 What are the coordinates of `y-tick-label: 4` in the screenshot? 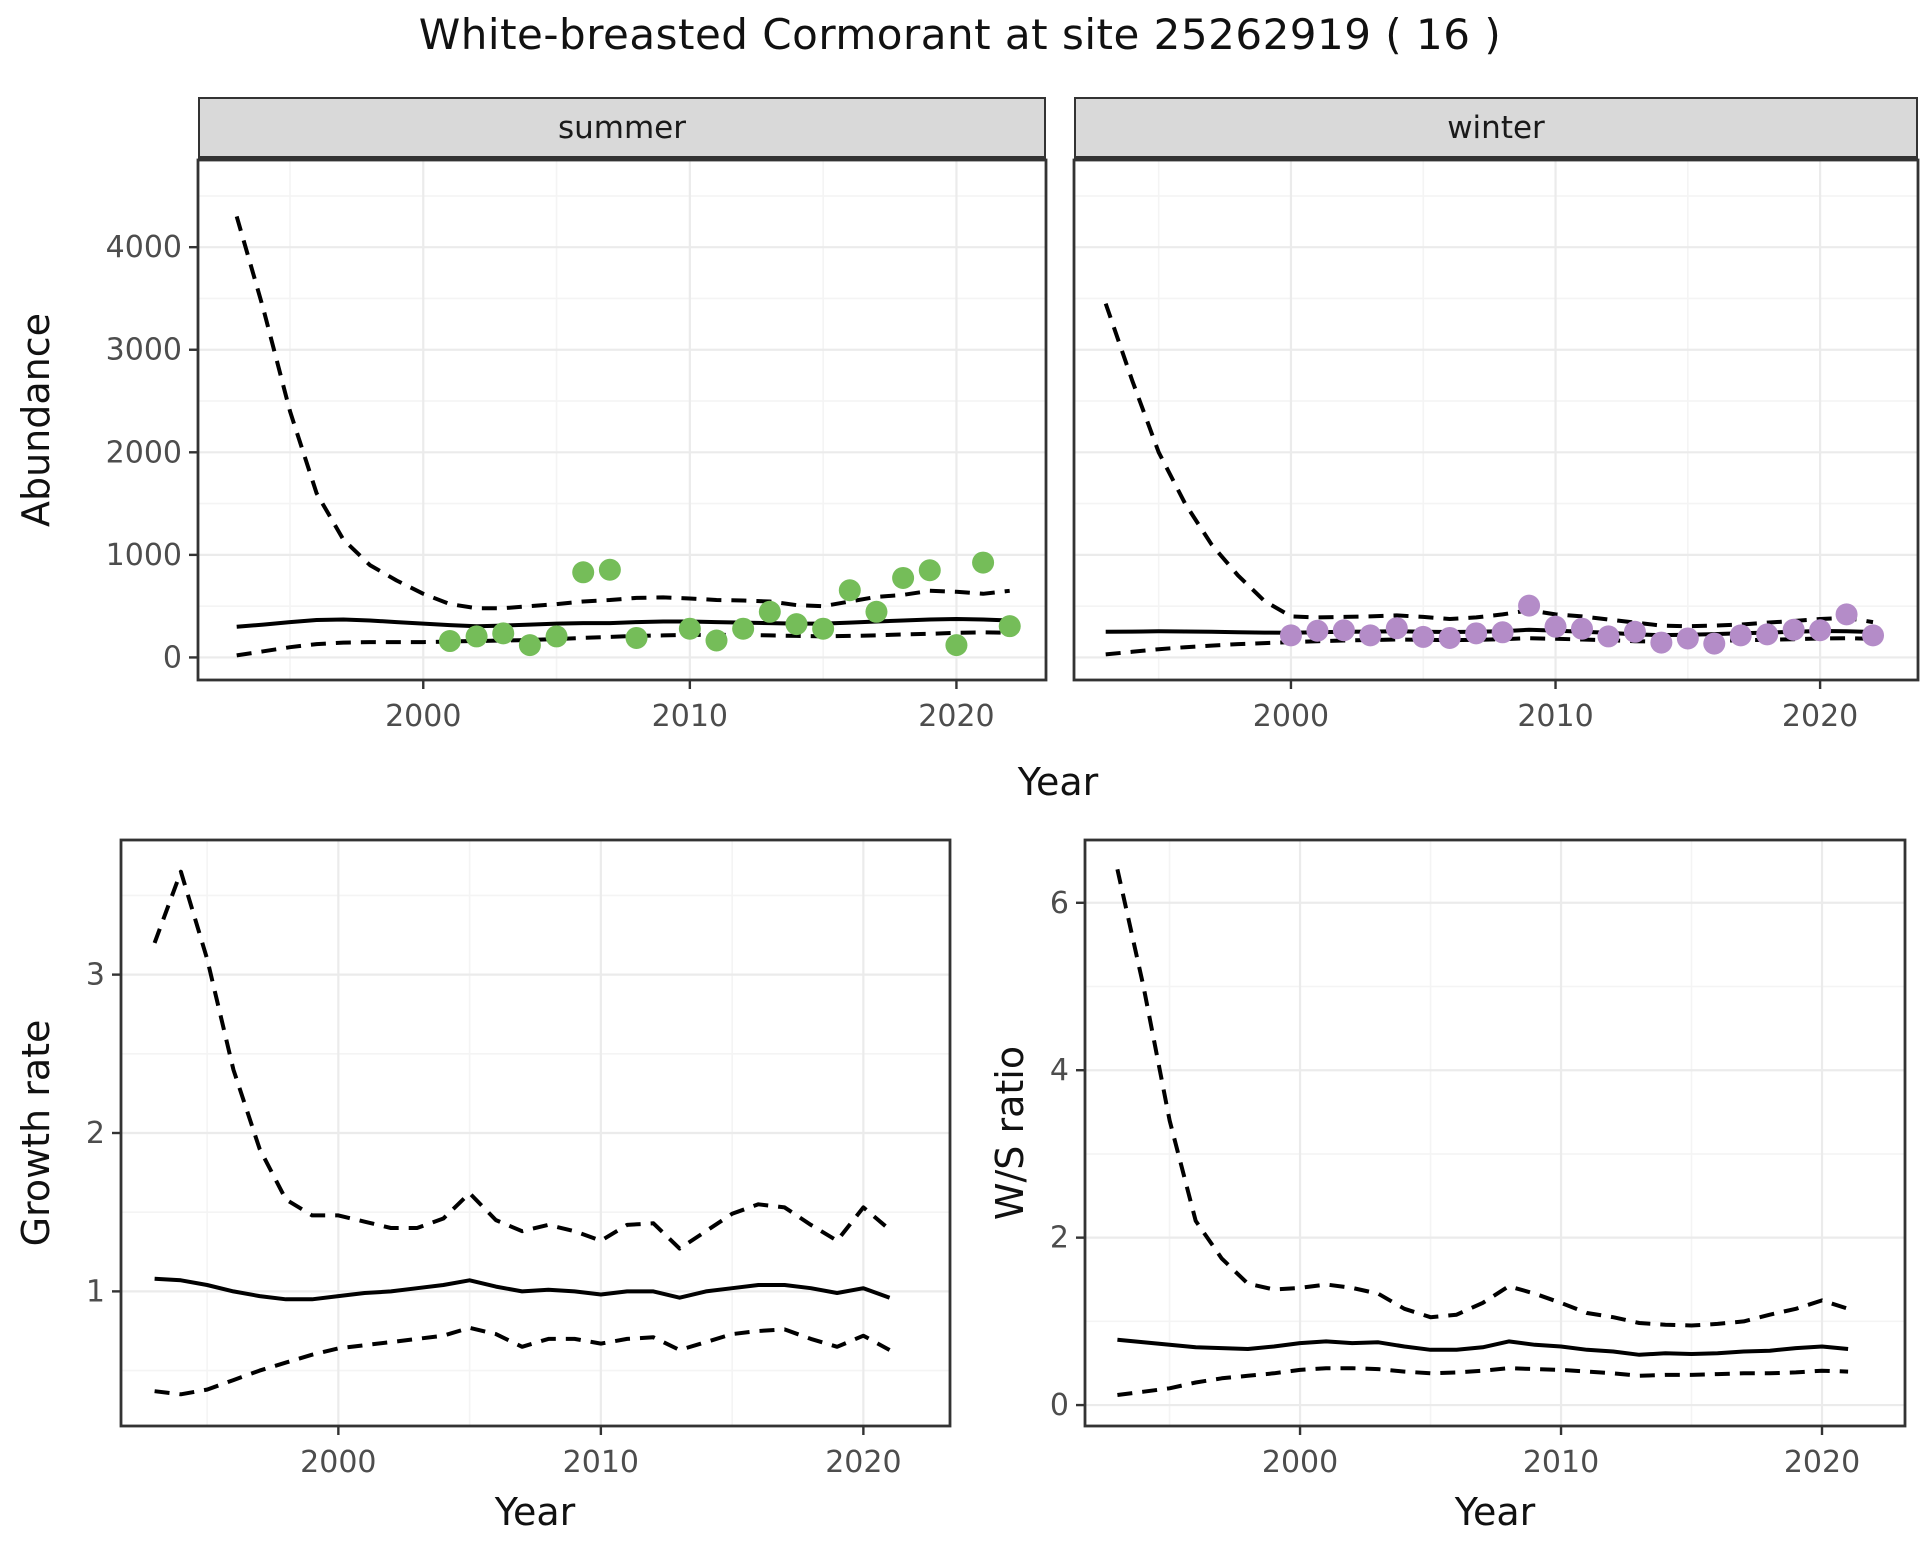 It's located at (1059, 1070).